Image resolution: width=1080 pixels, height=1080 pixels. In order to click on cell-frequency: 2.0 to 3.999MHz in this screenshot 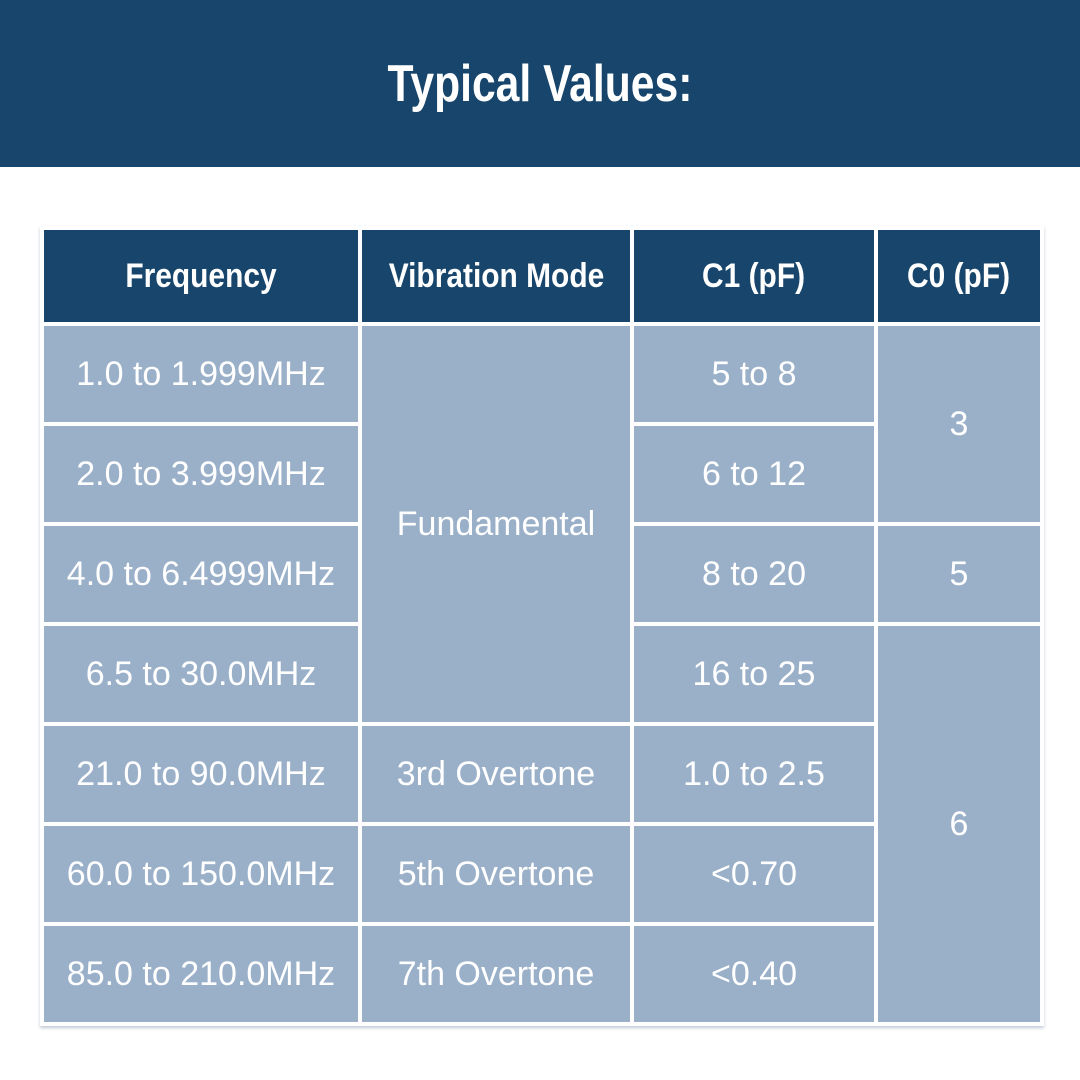, I will do `click(201, 474)`.